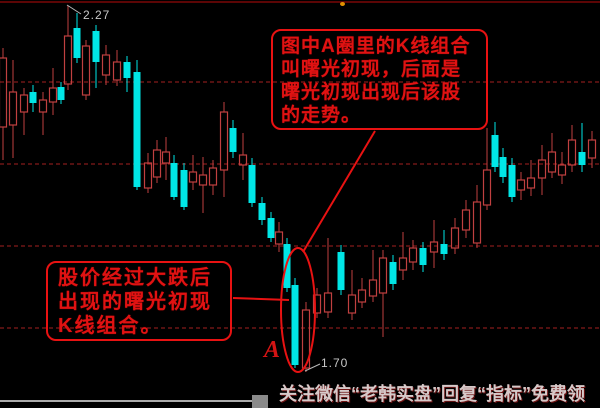 This screenshot has height=408, width=600. I want to click on annotation-box-pattern-description: 图中A圈里的K线组合 叫曙光初现，后面是 曙光初现出现后该股 的走势。, so click(379, 79).